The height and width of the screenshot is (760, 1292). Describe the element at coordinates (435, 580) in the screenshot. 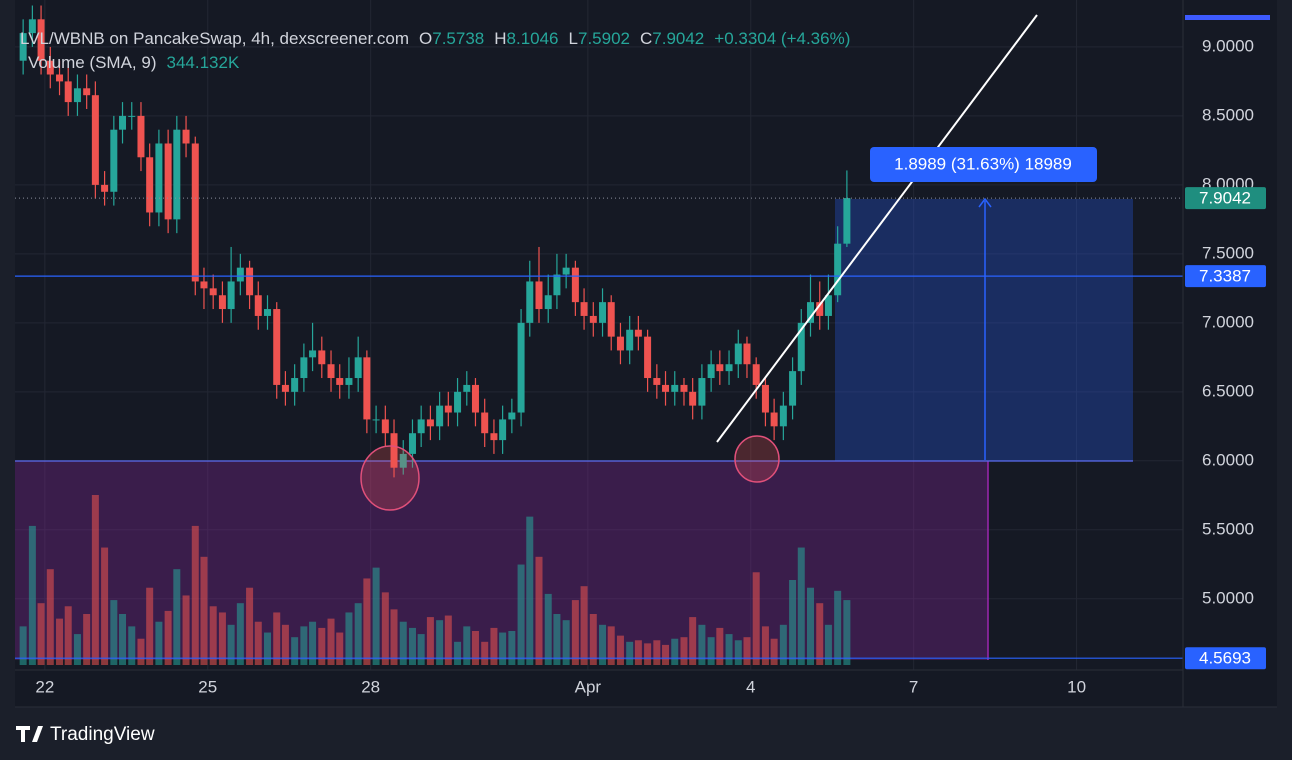

I see `volume` at that location.